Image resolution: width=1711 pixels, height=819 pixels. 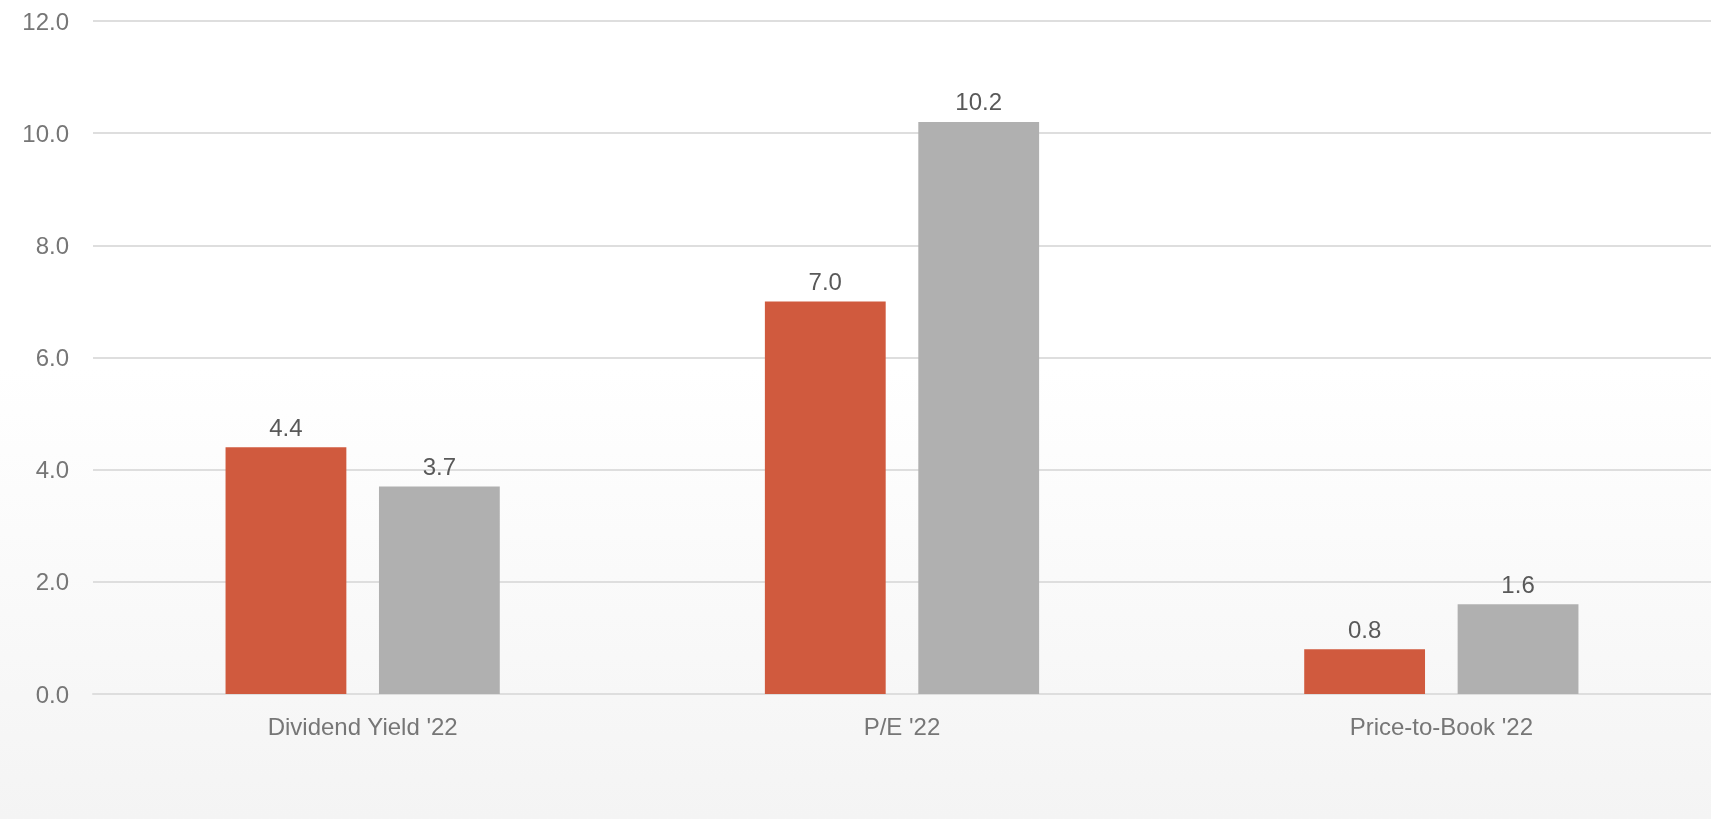 What do you see at coordinates (45, 133) in the screenshot?
I see `y-tick-label: 10.0` at bounding box center [45, 133].